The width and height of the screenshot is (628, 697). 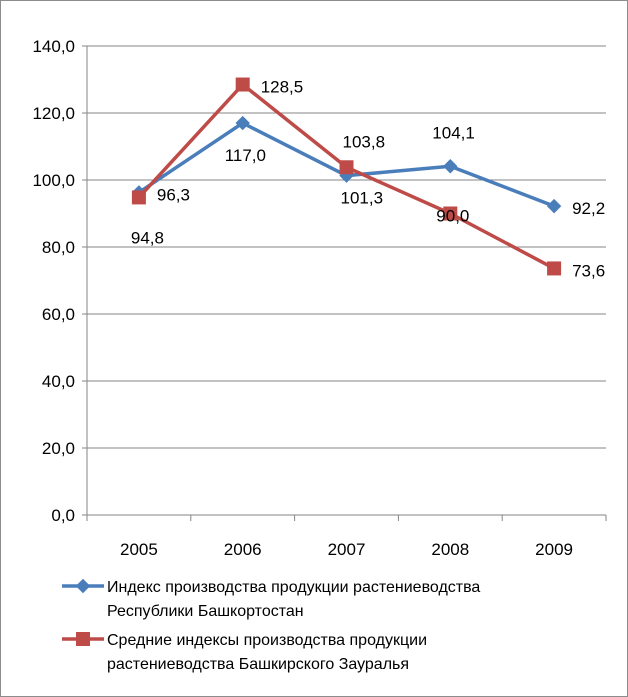 I want to click on data-label: 92,2, so click(x=588, y=208).